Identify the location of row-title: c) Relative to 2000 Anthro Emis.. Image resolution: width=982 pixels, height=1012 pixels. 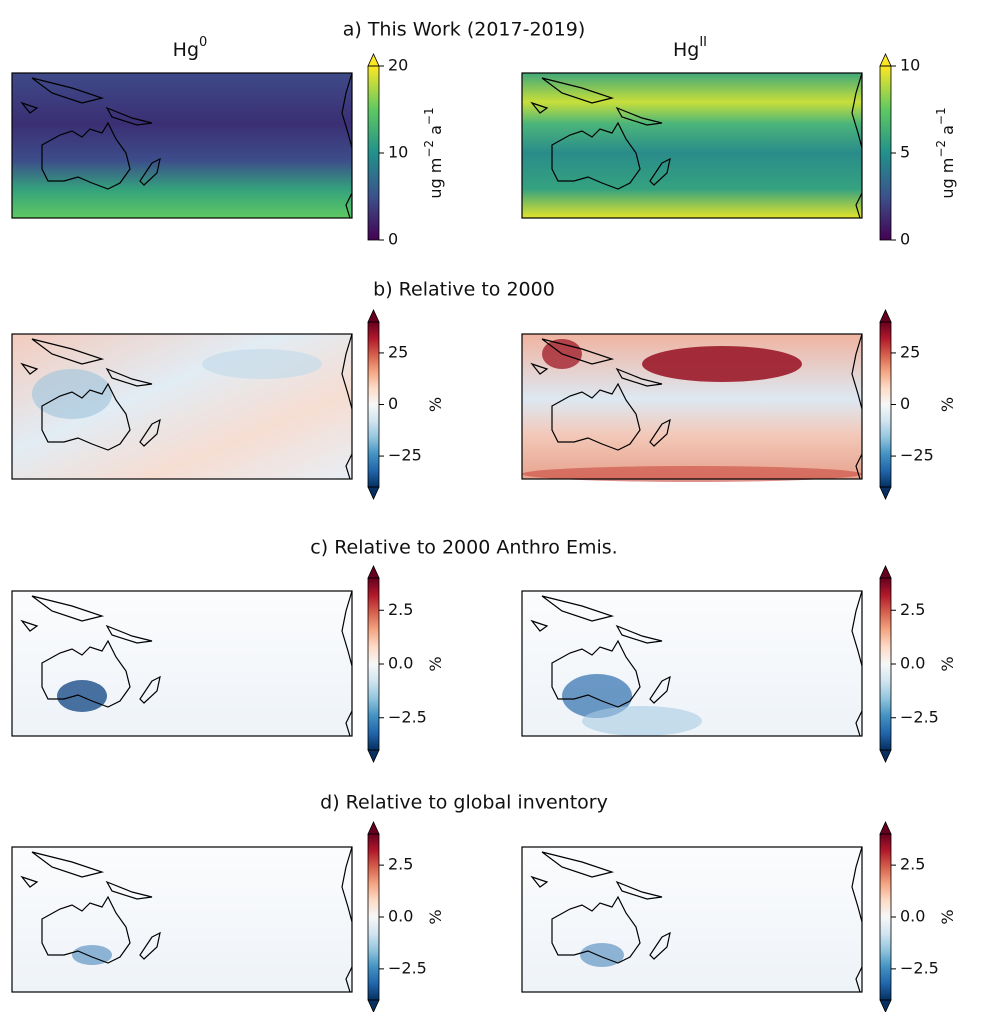
(463, 548).